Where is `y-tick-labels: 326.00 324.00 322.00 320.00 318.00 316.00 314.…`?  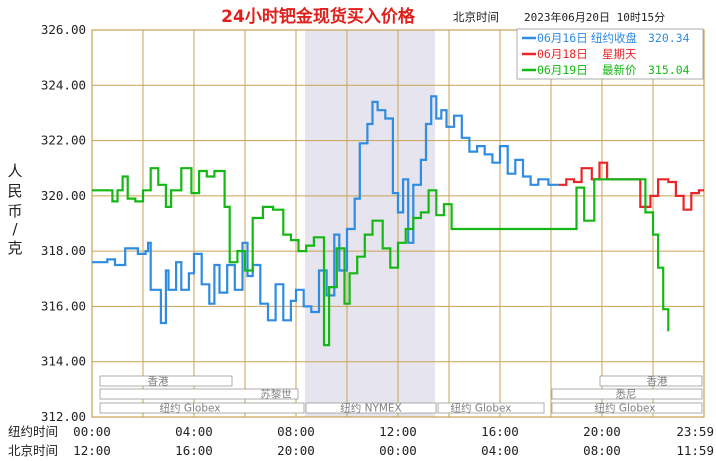
y-tick-labels: 326.00 324.00 322.00 320.00 318.00 316.00 314.… is located at coordinates (63, 223).